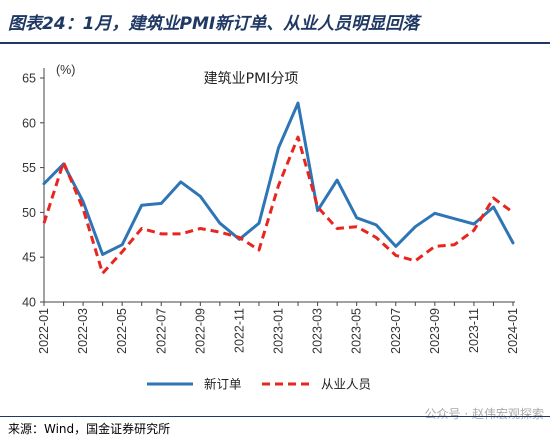 The image size is (550, 437). What do you see at coordinates (513, 331) in the screenshot?
I see `x-tick-label: 2024-01` at bounding box center [513, 331].